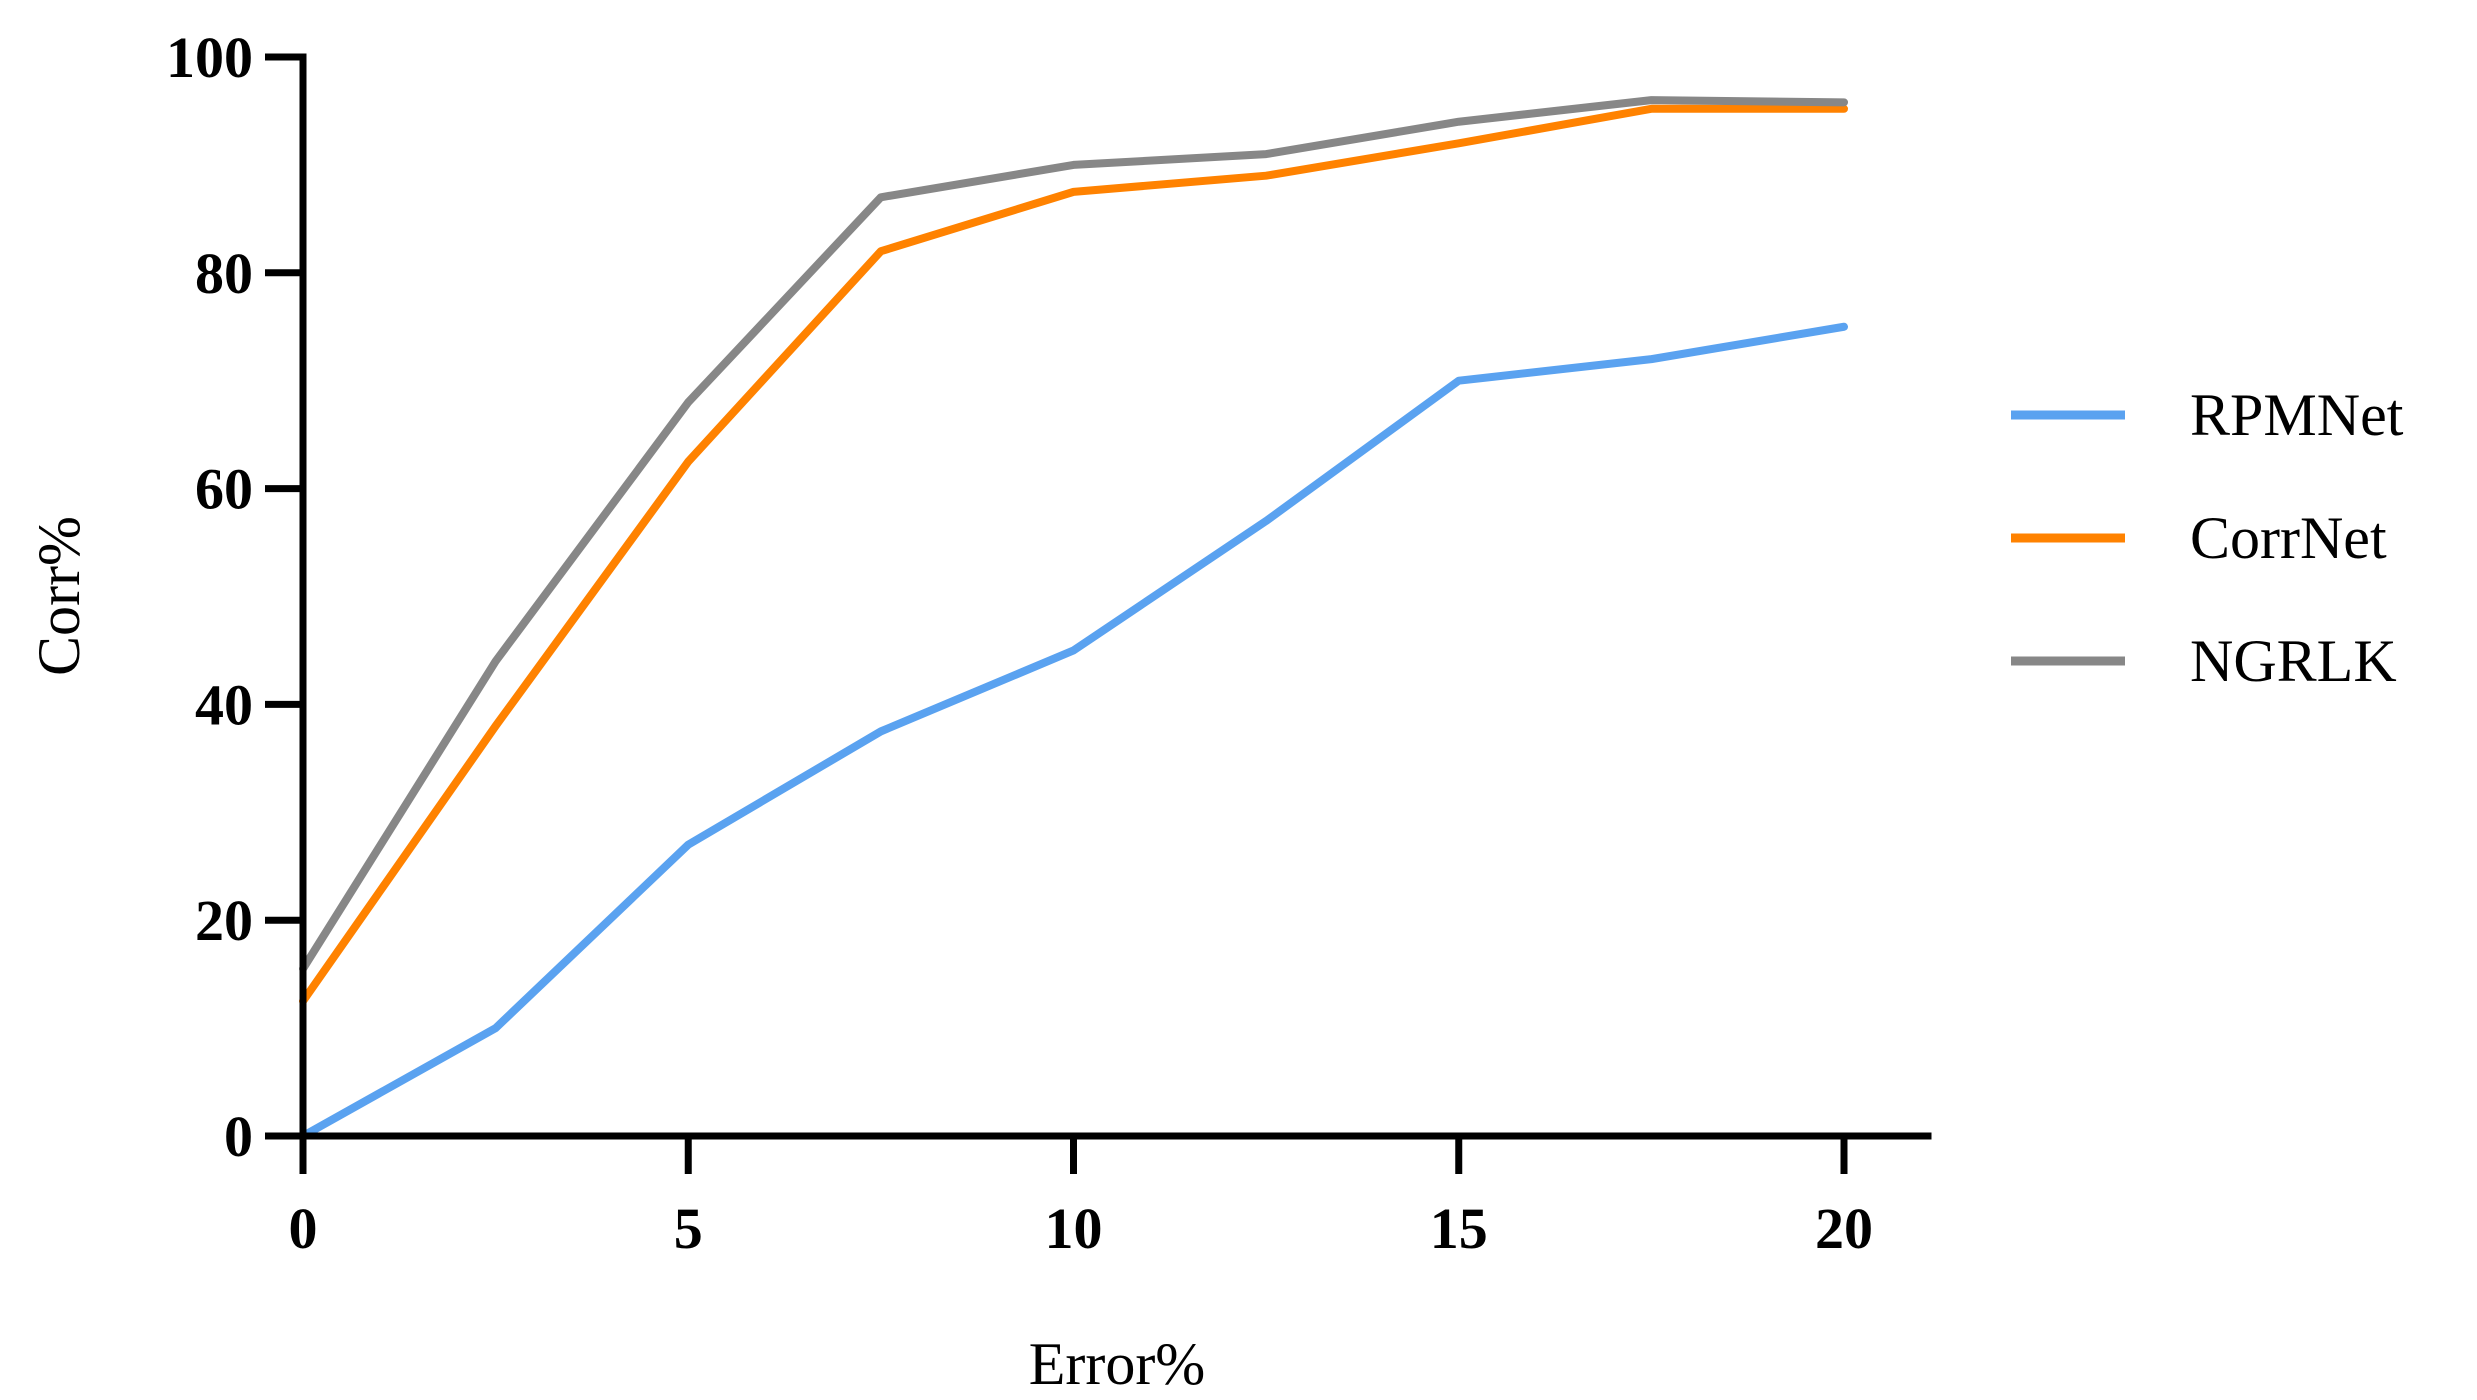 The width and height of the screenshot is (2477, 1400). I want to click on y-tick-label: 40, so click(224, 704).